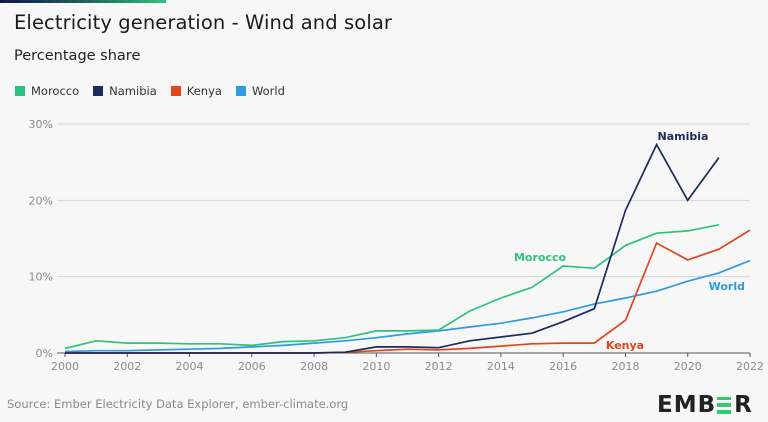  Describe the element at coordinates (65, 366) in the screenshot. I see `x-tick-label: 2000` at that location.